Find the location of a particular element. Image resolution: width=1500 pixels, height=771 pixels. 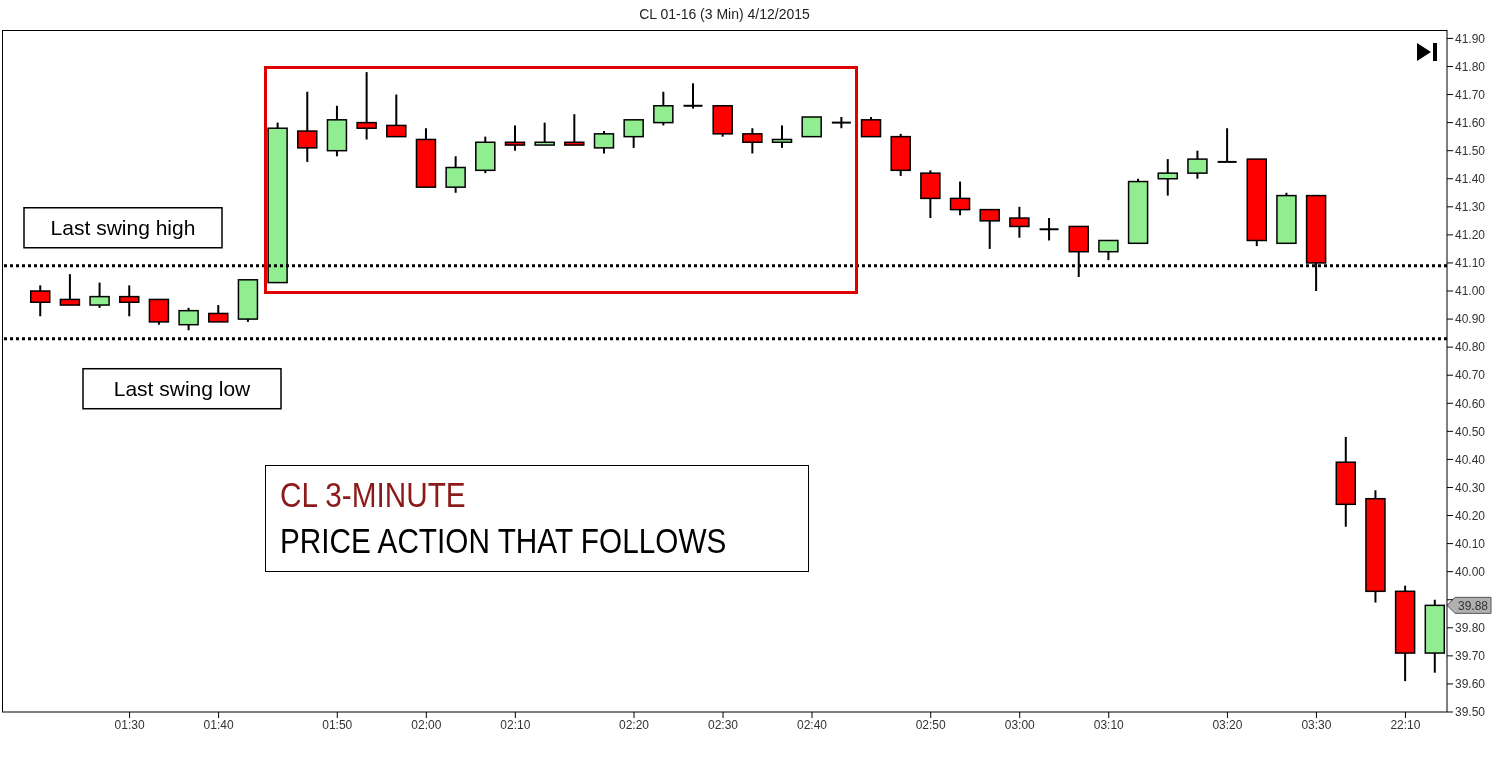

y-tick-label: 41.70 is located at coordinates (1470, 94).